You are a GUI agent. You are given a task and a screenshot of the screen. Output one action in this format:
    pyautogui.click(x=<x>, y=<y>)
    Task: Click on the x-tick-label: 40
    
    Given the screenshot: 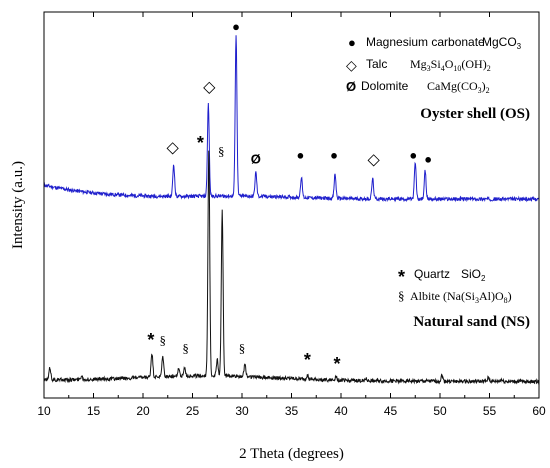 What is the action you would take?
    pyautogui.click(x=341, y=411)
    